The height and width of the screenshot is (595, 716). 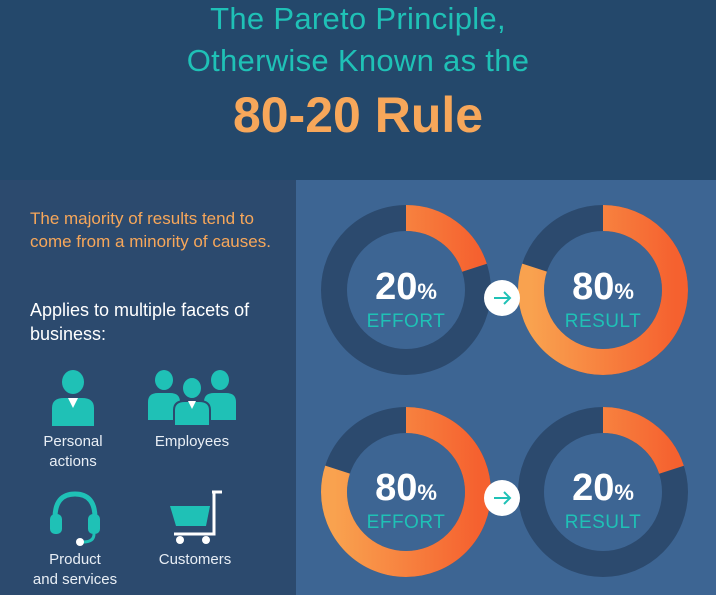 What do you see at coordinates (196, 517) in the screenshot?
I see `cart-icon` at bounding box center [196, 517].